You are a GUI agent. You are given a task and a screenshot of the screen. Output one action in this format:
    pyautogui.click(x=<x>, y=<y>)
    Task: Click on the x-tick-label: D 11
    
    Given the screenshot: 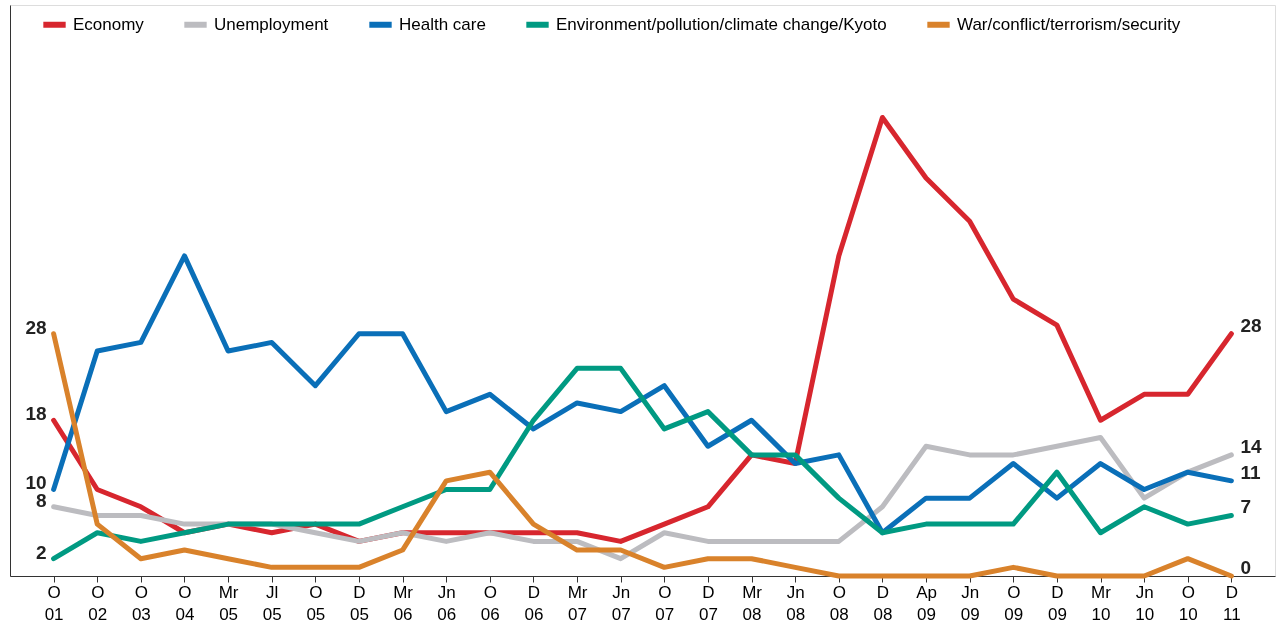 What is the action you would take?
    pyautogui.click(x=1232, y=603)
    